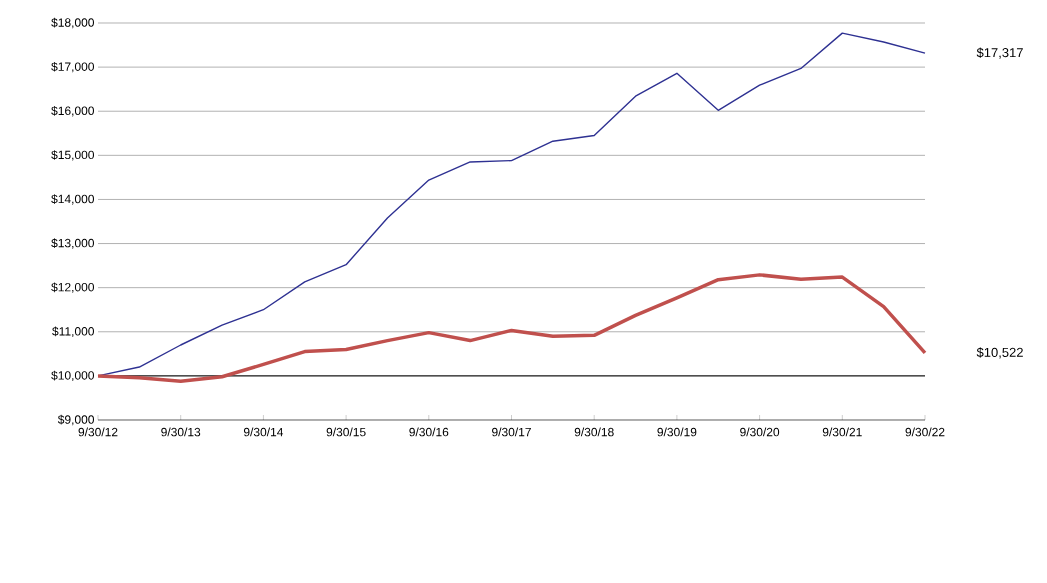 The width and height of the screenshot is (1047, 583). Describe the element at coordinates (72, 67) in the screenshot. I see `y-tick-label: $17,000` at that location.